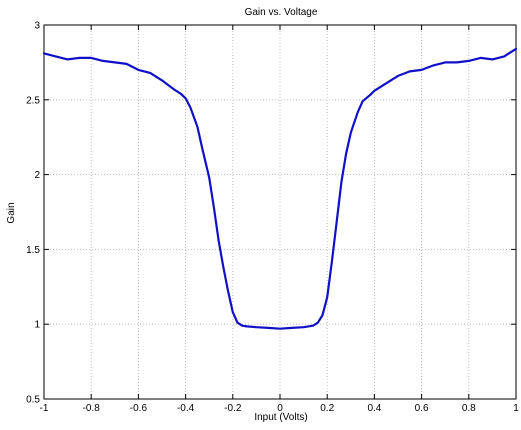 Image resolution: width=521 pixels, height=430 pixels. Describe the element at coordinates (92, 408) in the screenshot. I see `x-tick-label: -0.8` at that location.